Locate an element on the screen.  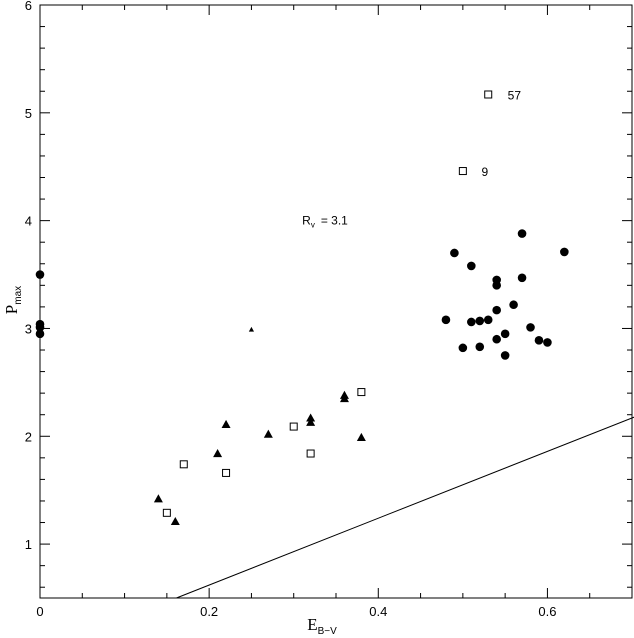
y-tick-label: 2 is located at coordinates (28, 436).